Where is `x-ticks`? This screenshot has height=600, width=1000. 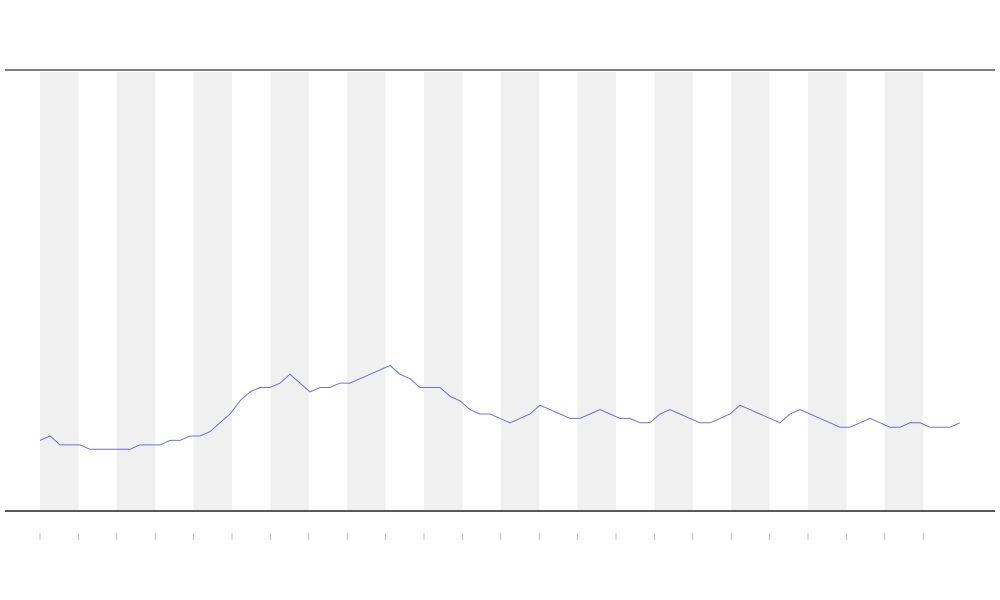 x-ticks is located at coordinates (481, 536).